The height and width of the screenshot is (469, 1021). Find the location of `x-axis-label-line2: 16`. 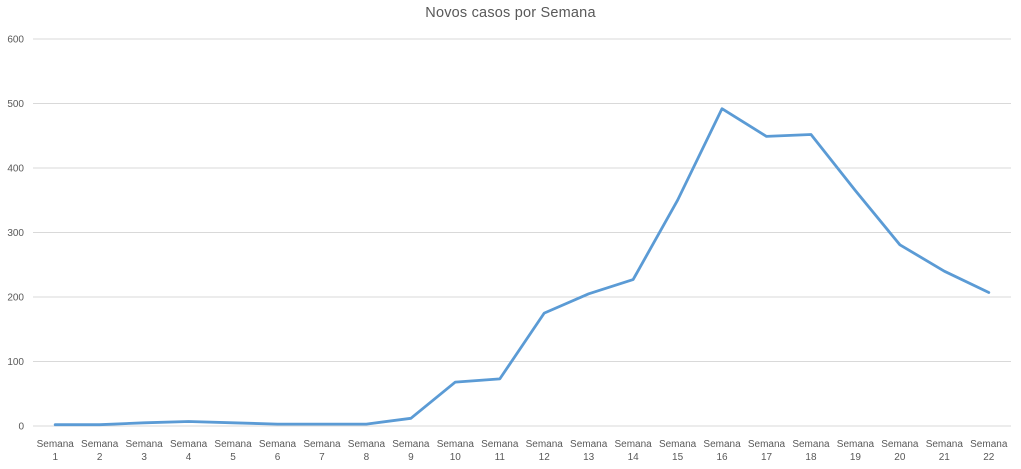

x-axis-label-line2: 16 is located at coordinates (722, 457).